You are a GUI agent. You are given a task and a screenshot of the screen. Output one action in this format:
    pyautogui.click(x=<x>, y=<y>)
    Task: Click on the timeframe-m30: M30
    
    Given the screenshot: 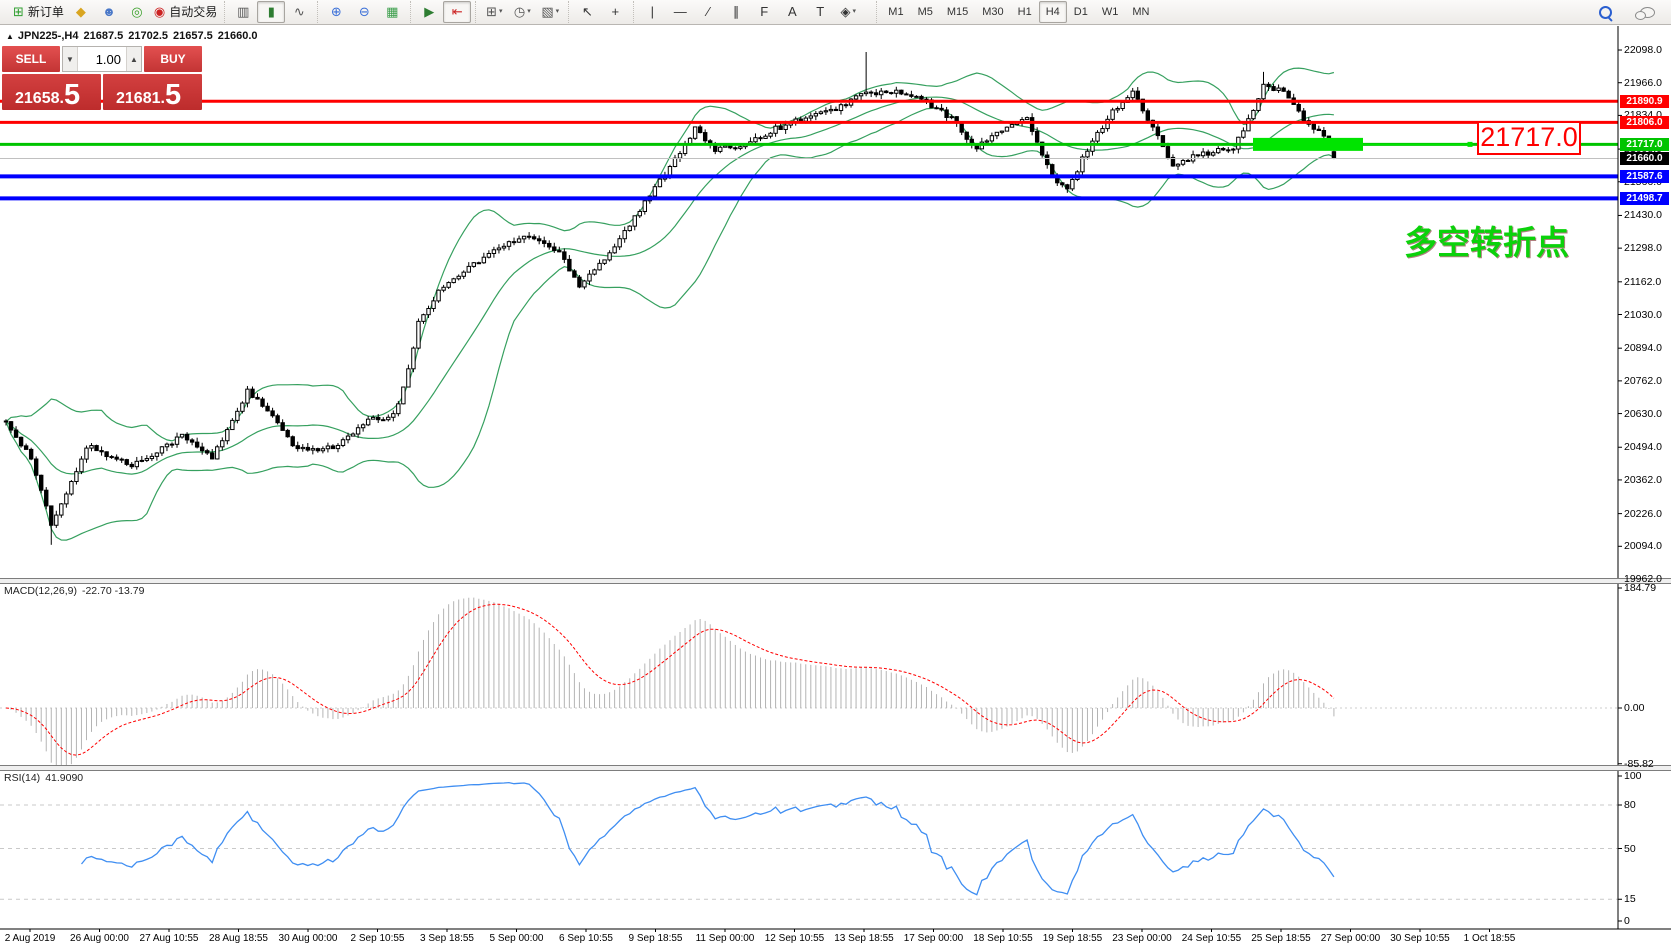 What is the action you would take?
    pyautogui.click(x=993, y=12)
    